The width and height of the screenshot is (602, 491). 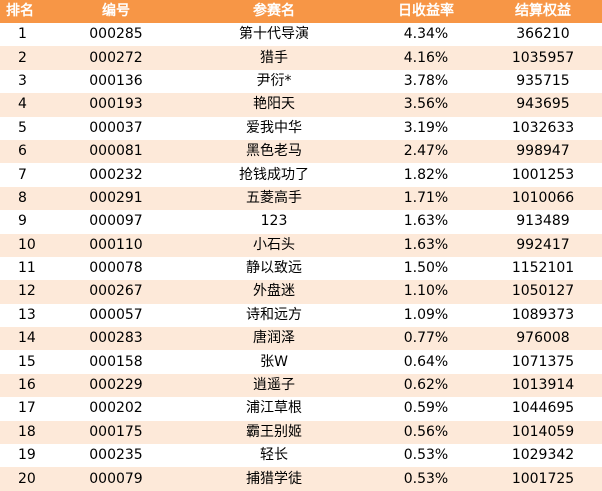 I want to click on cell-id: 000079, so click(x=116, y=478).